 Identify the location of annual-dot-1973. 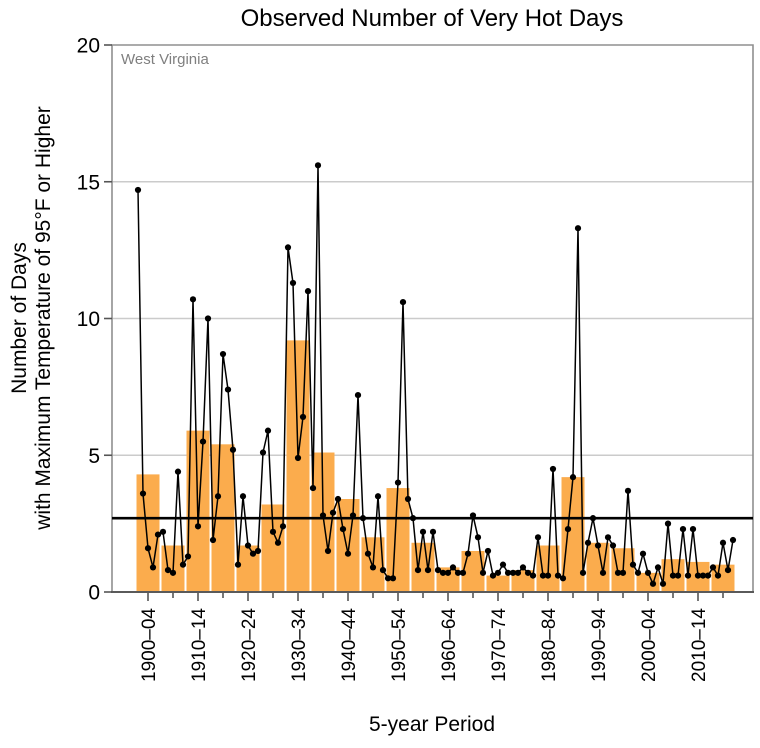
(503, 564).